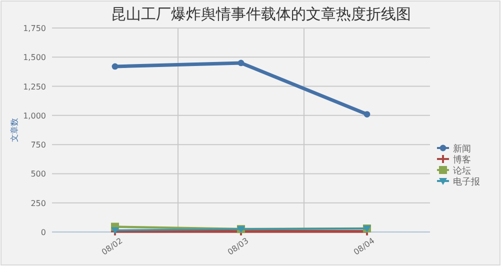 This screenshot has width=502, height=267. What do you see at coordinates (14, 130) in the screenshot?
I see `y-axis-title: 文章数` at bounding box center [14, 130].